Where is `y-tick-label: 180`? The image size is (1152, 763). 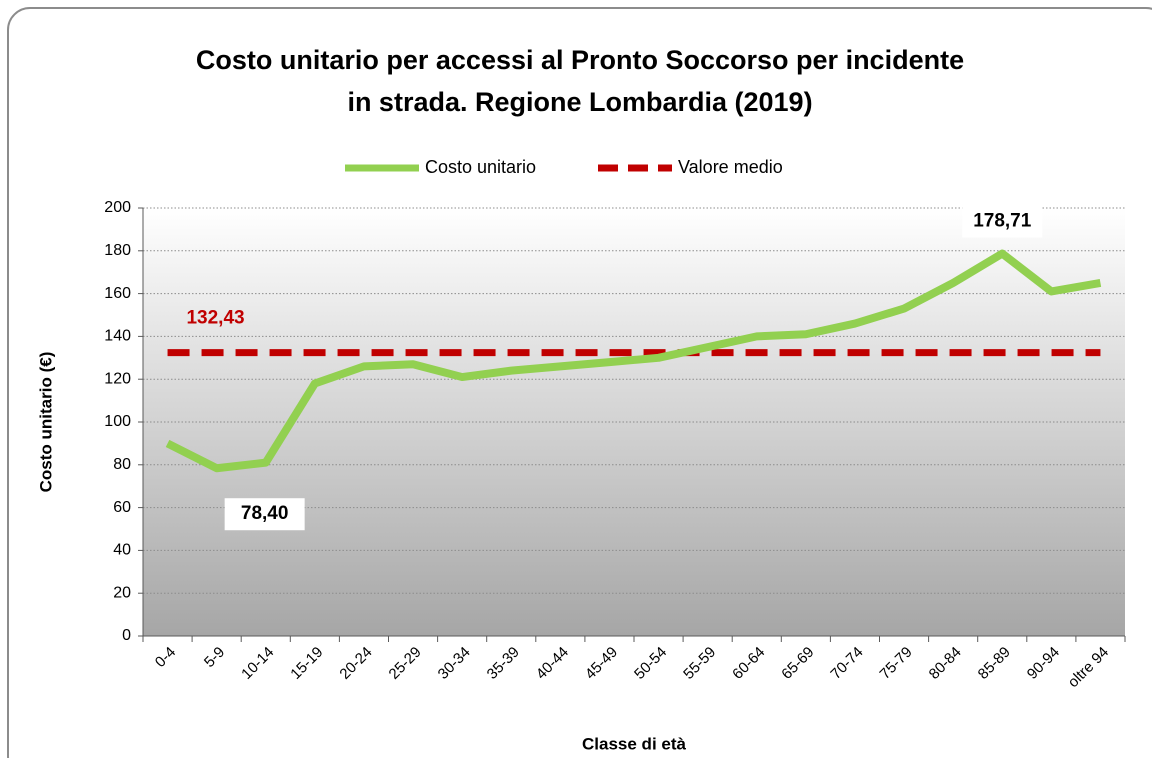 y-tick-label: 180 is located at coordinates (117, 250).